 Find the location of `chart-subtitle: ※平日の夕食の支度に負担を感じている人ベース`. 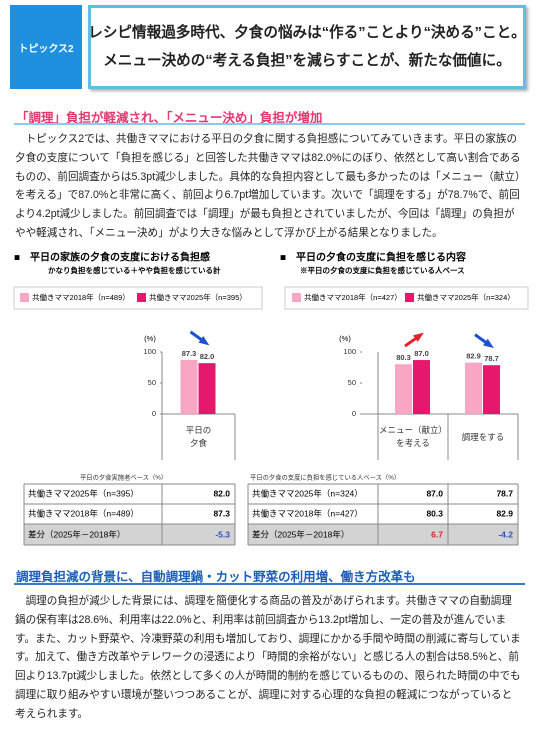

chart-subtitle: ※平日の夕食の支度に負担を感じている人ベース is located at coordinates (382, 270).